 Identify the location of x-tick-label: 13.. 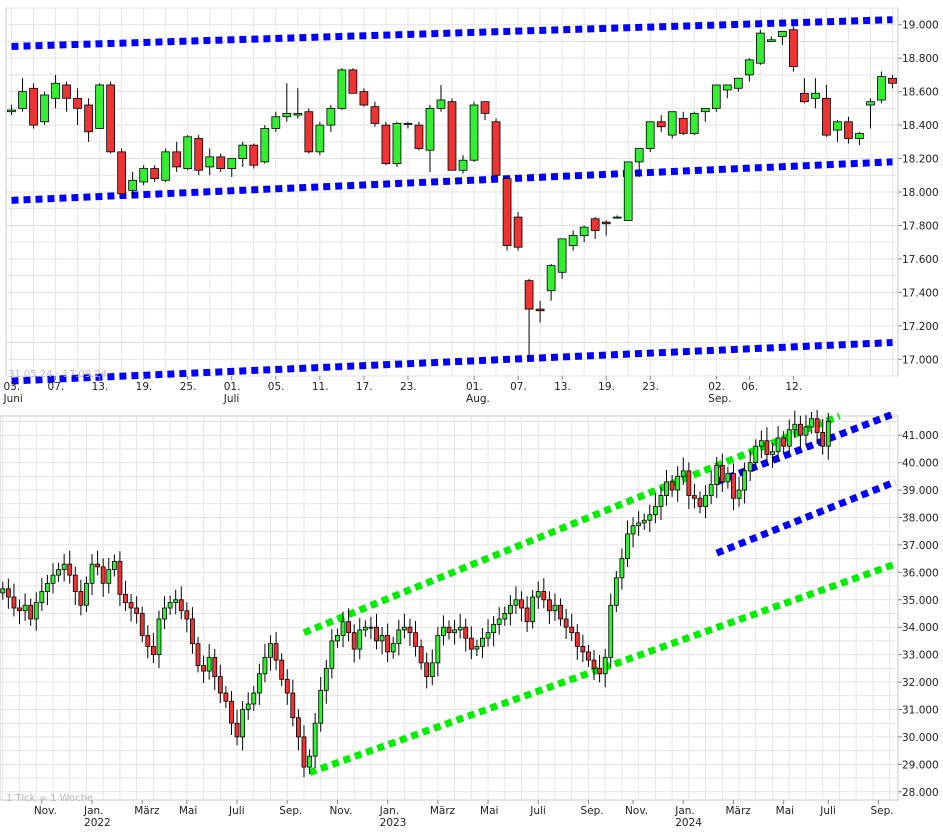
(100, 387).